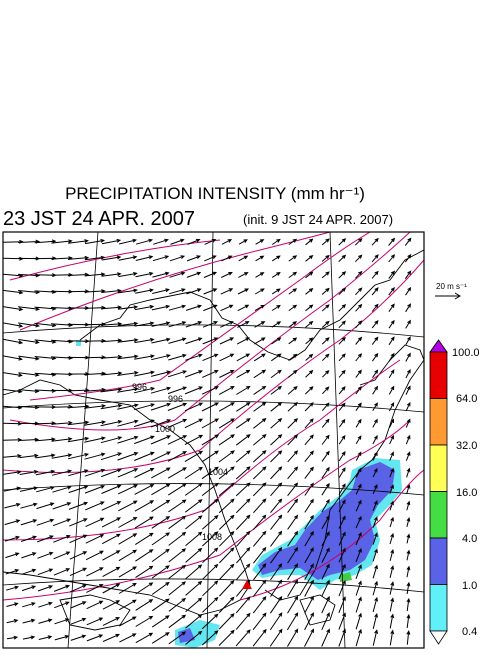 The image size is (500, 655). Describe the element at coordinates (466, 353) in the screenshot. I see `colorbar-label: 100.0` at that location.